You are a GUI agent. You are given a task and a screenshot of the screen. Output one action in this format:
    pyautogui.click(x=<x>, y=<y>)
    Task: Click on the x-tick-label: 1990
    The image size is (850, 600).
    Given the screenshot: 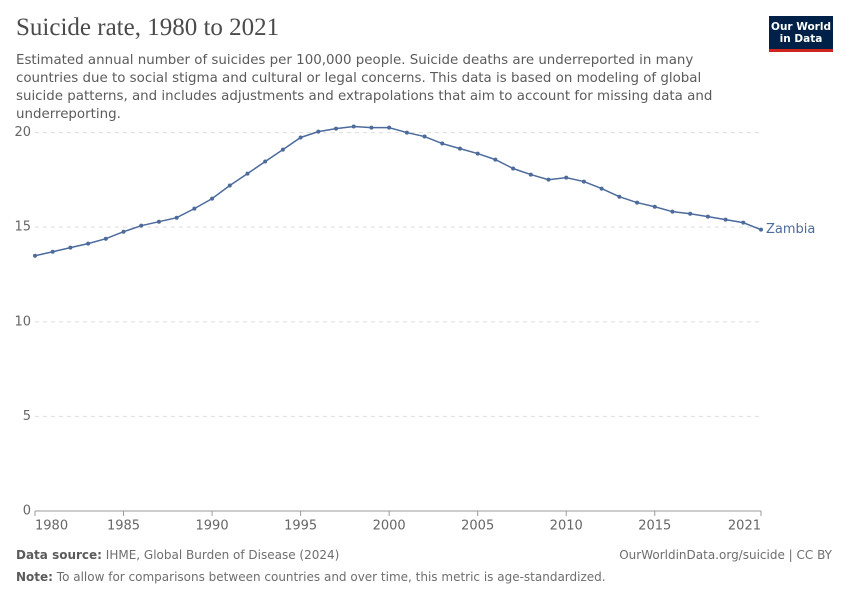 What is the action you would take?
    pyautogui.click(x=212, y=526)
    